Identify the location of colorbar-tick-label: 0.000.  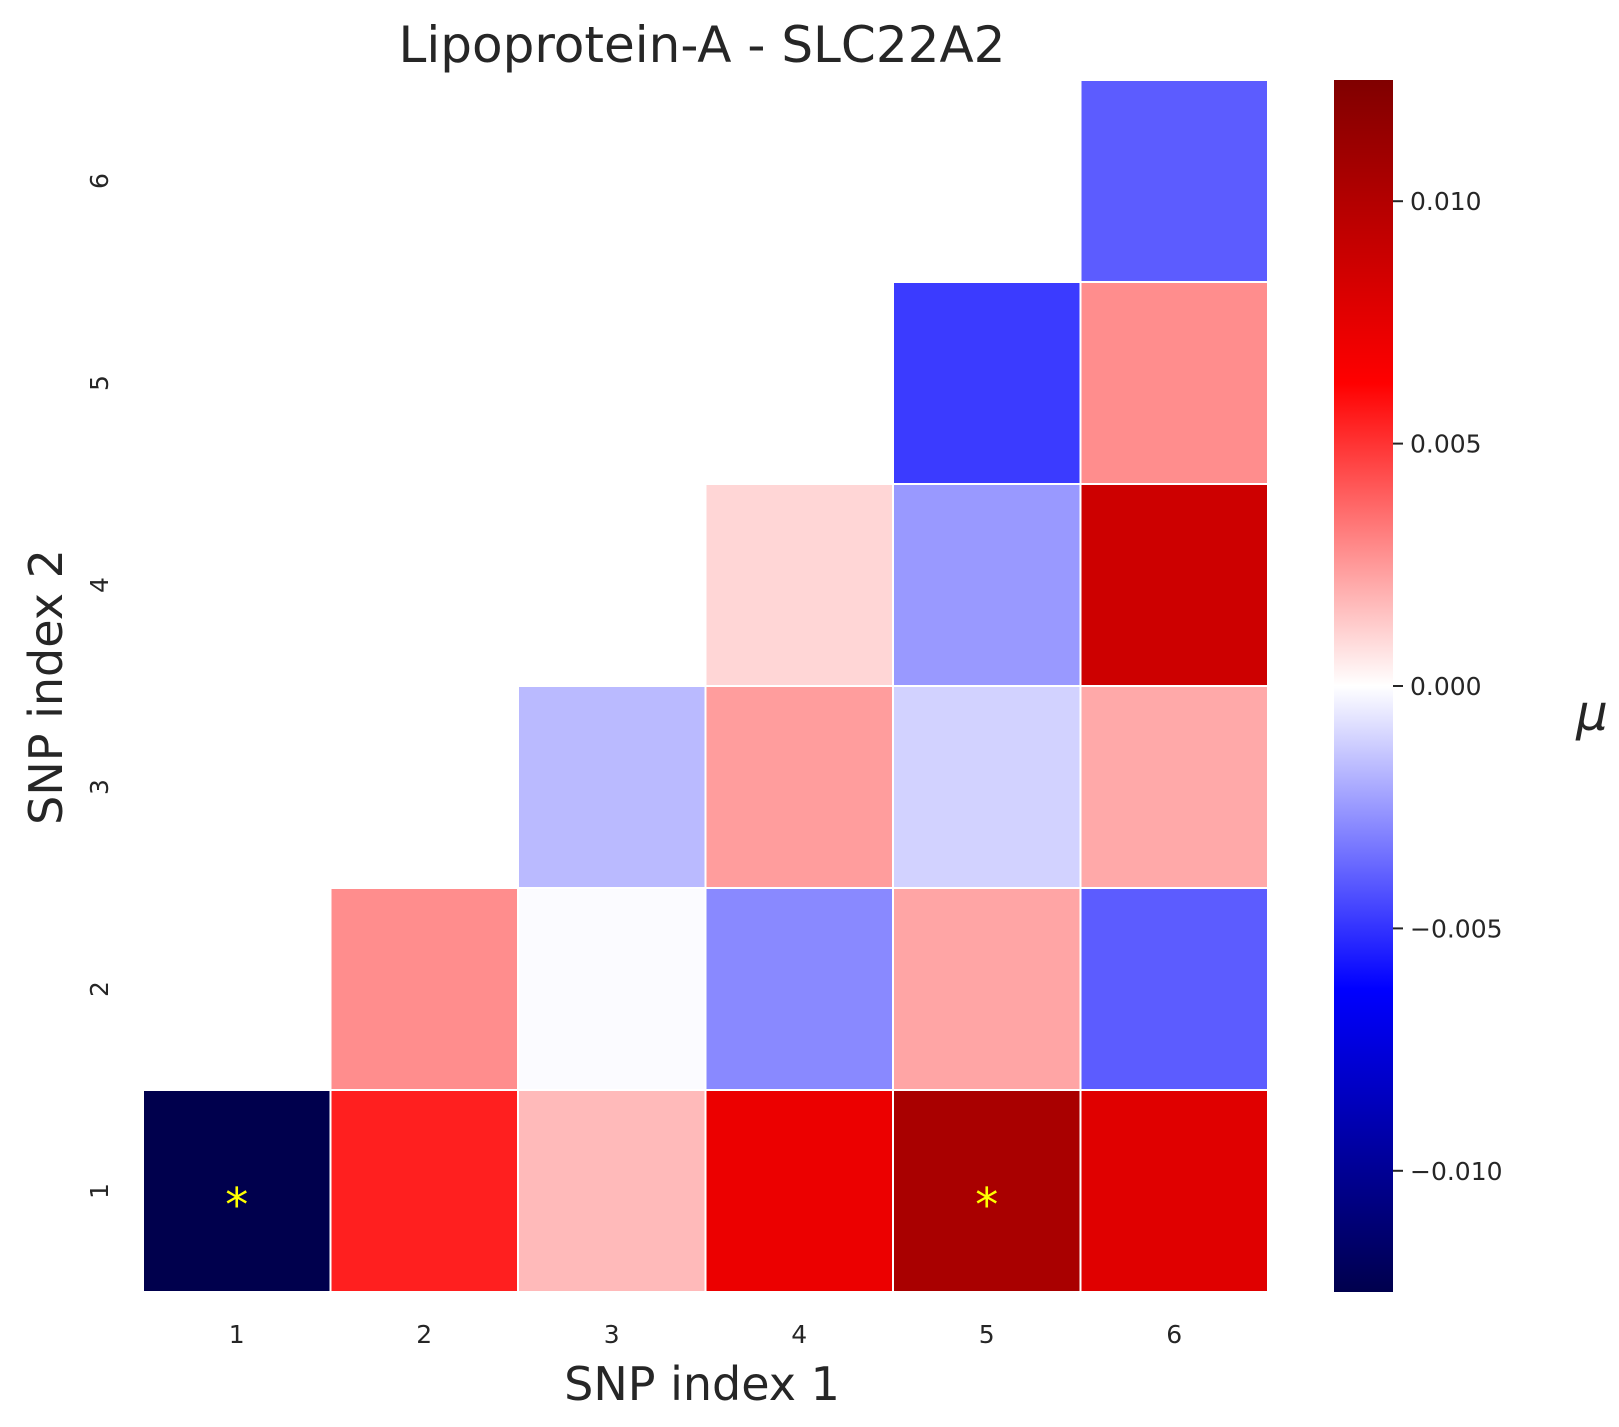
(1446, 686).